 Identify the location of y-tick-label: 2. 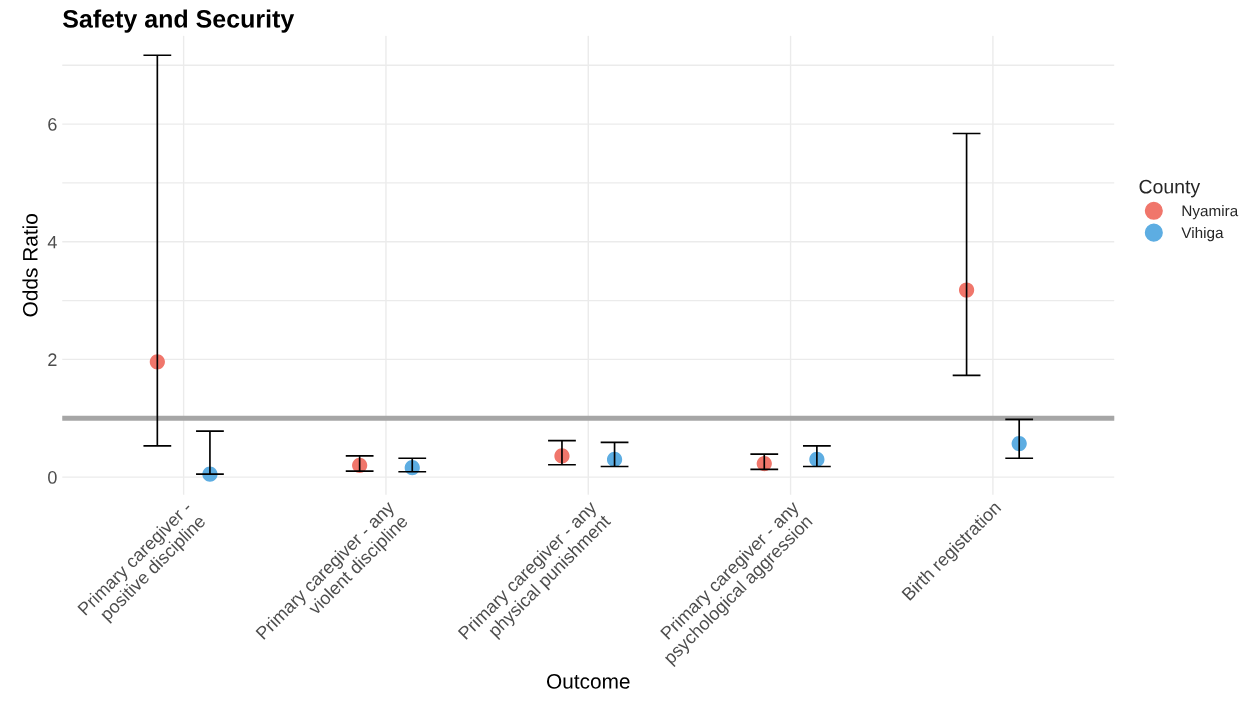
(52, 359).